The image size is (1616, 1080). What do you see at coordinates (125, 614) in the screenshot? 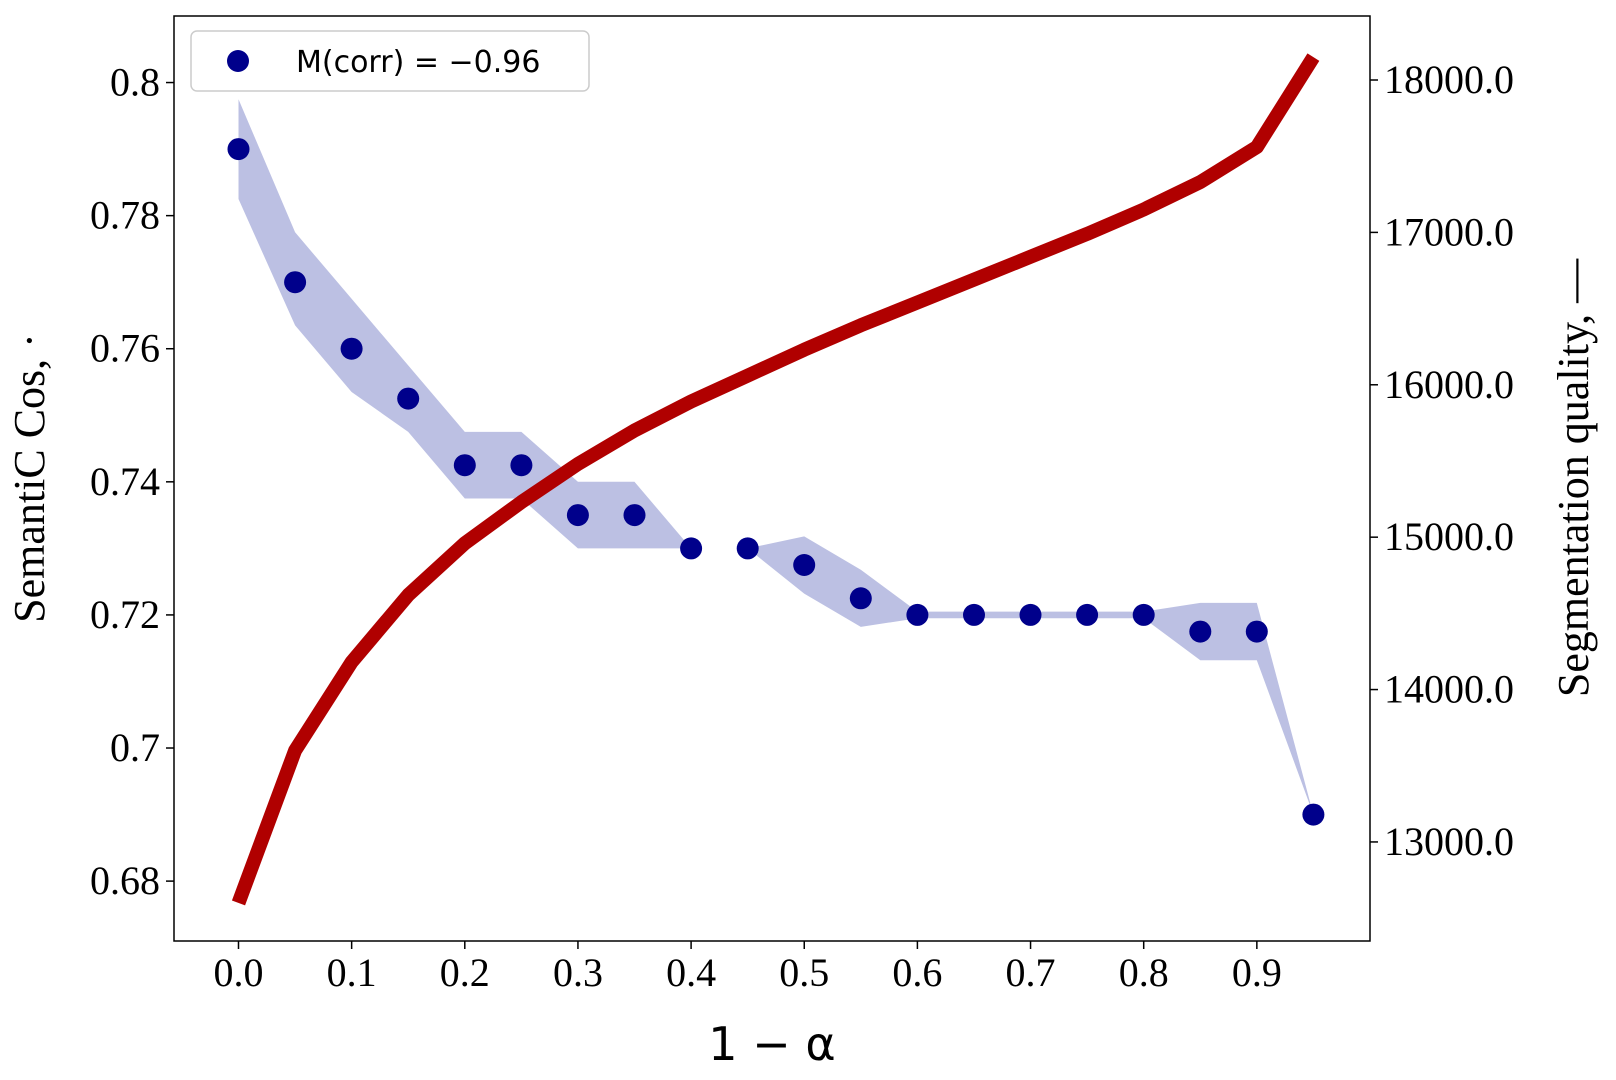
I see `y-left-tick-label: 0.72` at bounding box center [125, 614].